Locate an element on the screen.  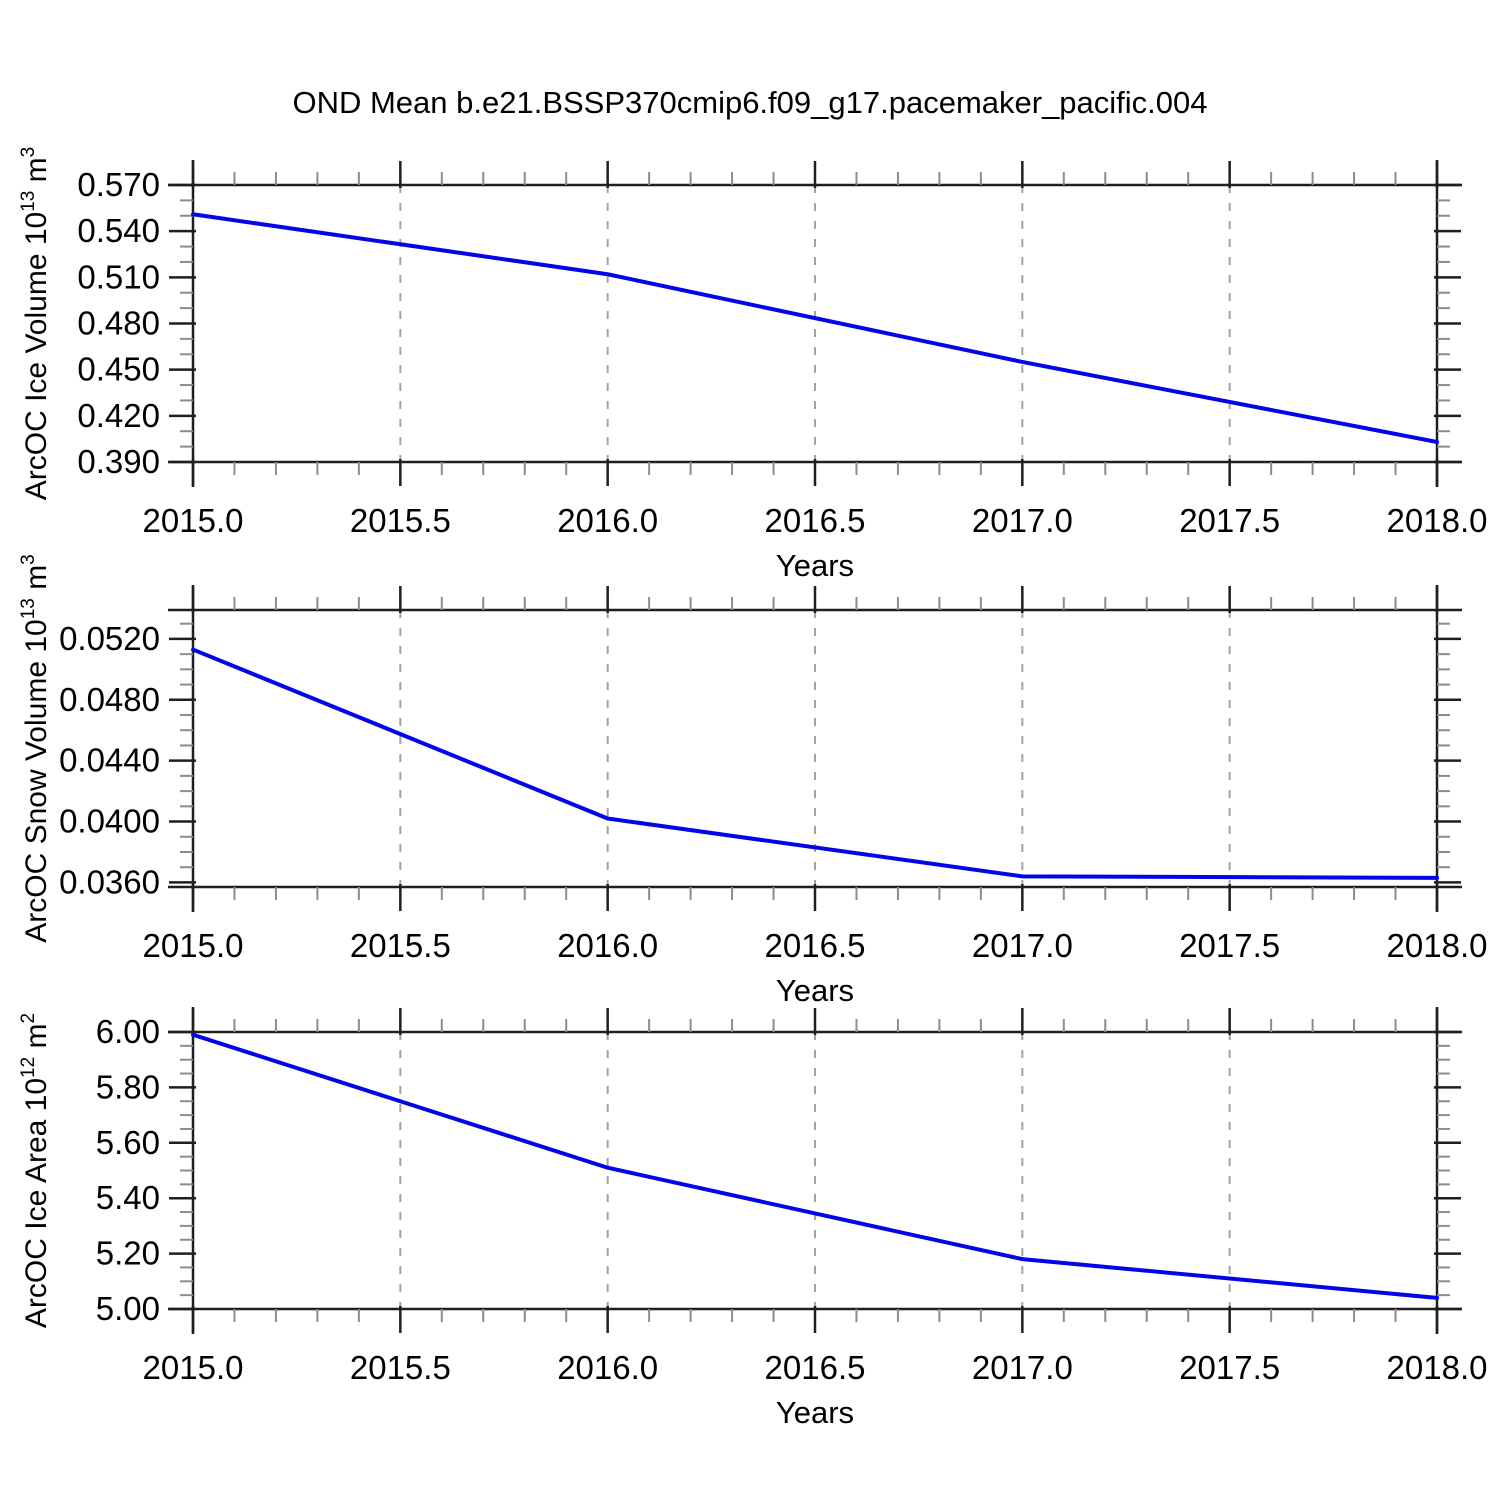
y-tick-label: 0.450 is located at coordinates (118, 369).